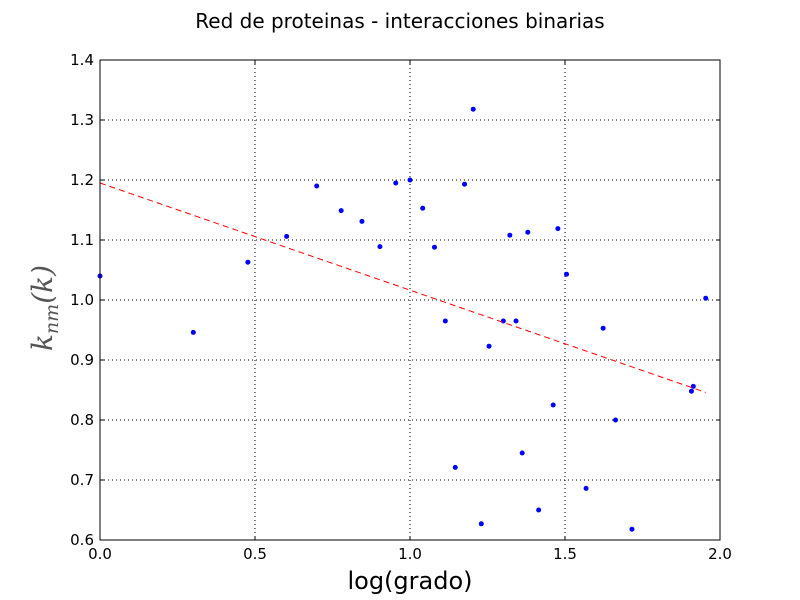 The image size is (800, 600). Describe the element at coordinates (100, 554) in the screenshot. I see `x-tick-label: 0.0` at that location.